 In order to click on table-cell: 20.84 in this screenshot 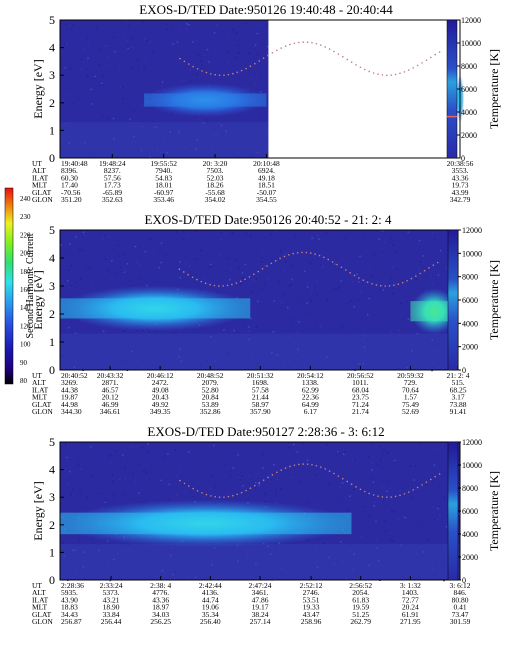, I will do `click(210, 397)`.